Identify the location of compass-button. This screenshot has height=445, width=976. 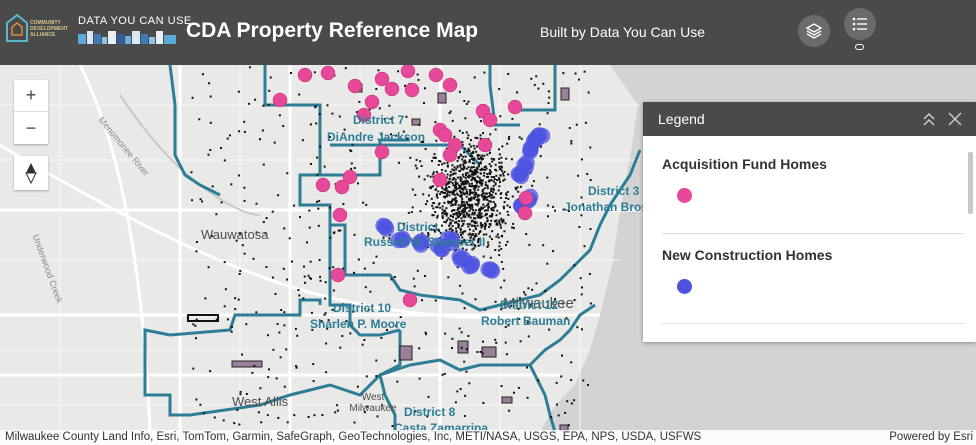
(31, 173).